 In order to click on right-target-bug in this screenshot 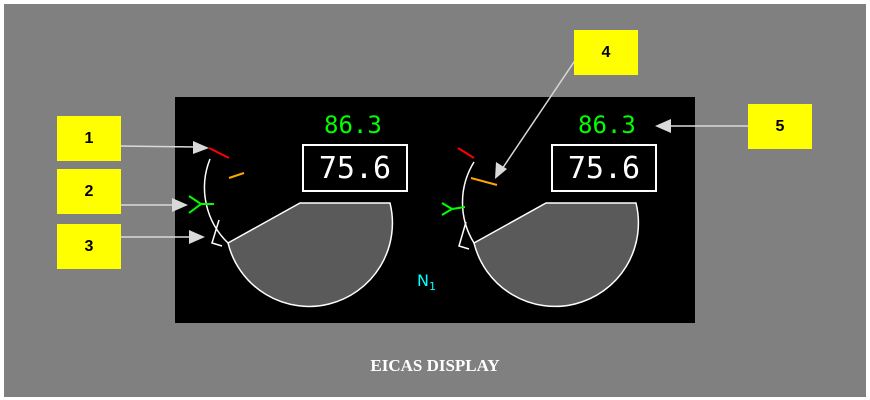, I will do `click(453, 209)`.